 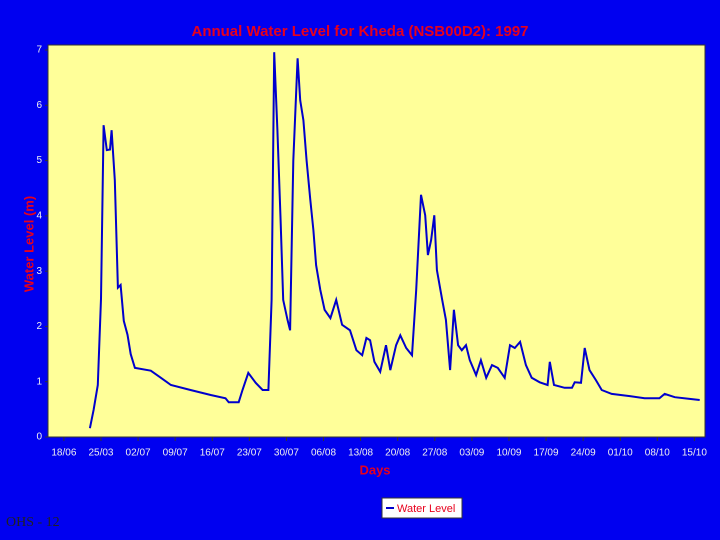 I want to click on x-tick-label: 25/03, so click(x=100, y=453).